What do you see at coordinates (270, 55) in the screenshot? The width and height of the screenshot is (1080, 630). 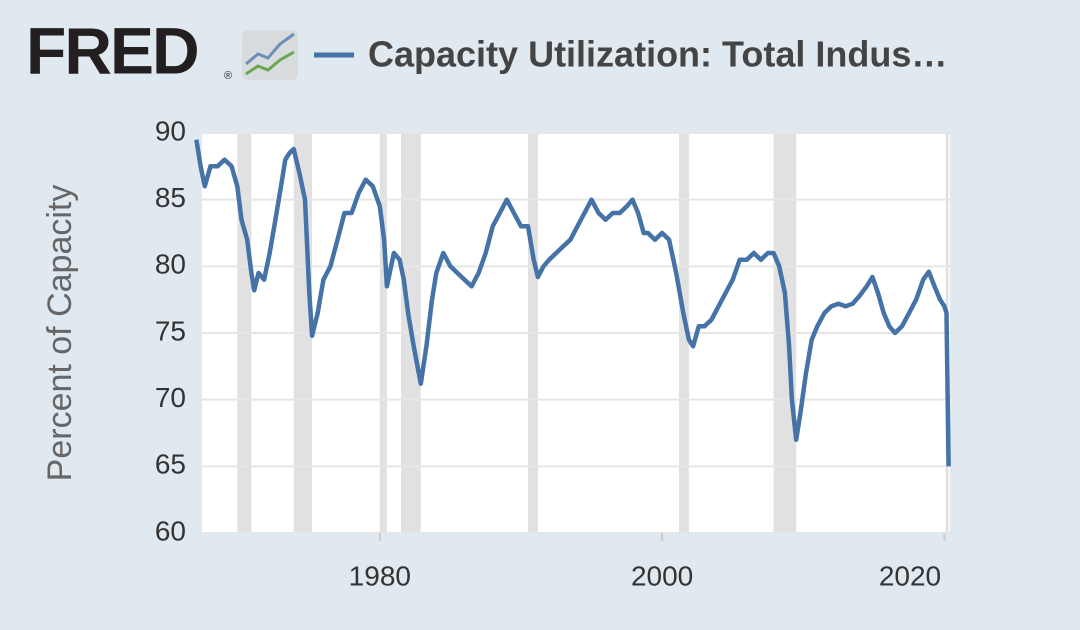 I see `logo-icon` at bounding box center [270, 55].